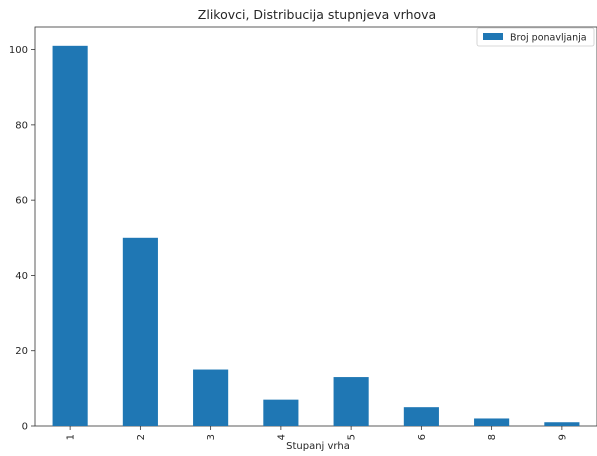 The width and height of the screenshot is (597, 456). What do you see at coordinates (548, 38) in the screenshot?
I see `legend-label: Broj ponavljanja` at bounding box center [548, 38].